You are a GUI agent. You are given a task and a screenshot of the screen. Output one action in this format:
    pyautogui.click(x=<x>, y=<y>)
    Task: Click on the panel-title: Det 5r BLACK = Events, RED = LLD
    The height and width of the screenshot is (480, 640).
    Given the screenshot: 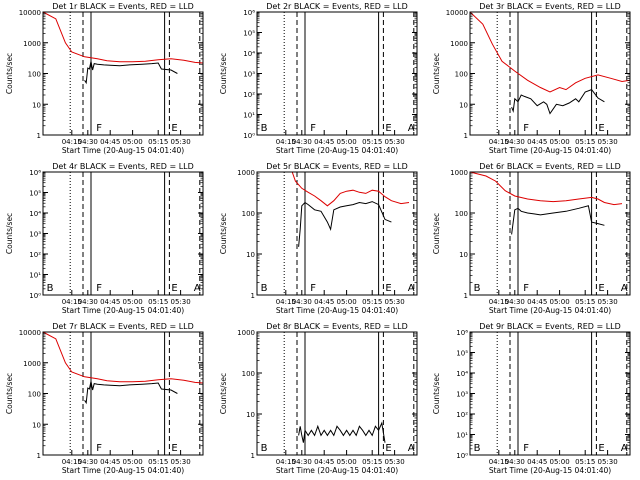 What is the action you would take?
    pyautogui.click(x=337, y=166)
    